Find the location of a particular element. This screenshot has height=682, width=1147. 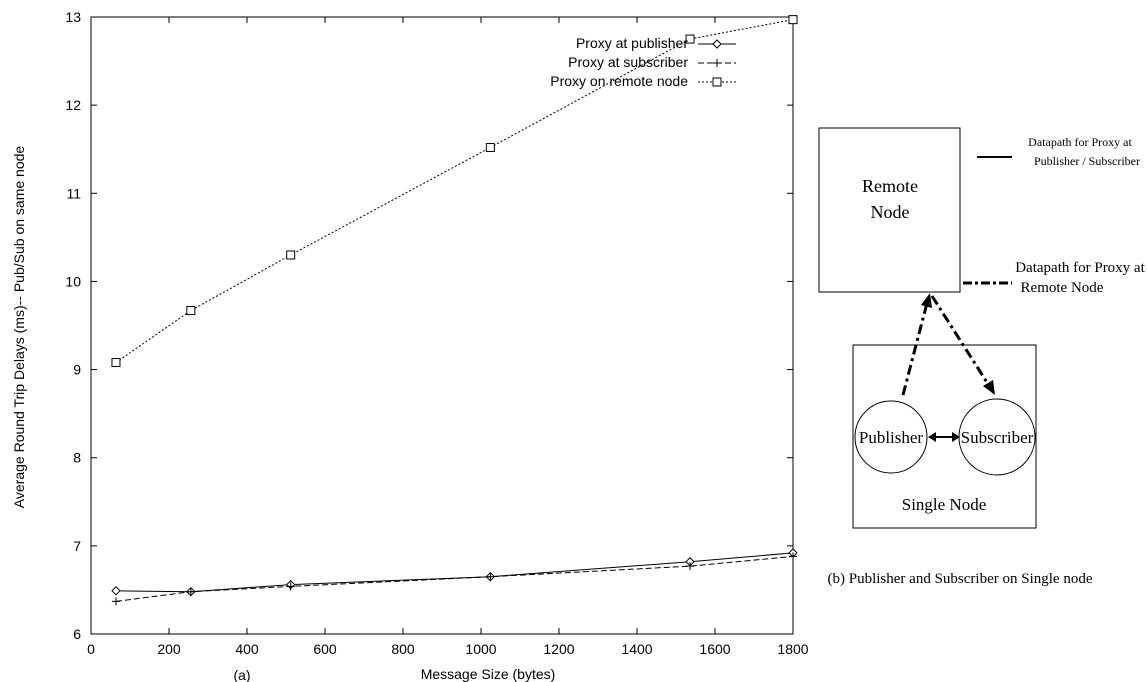

x-tick-label: 1800 is located at coordinates (792, 649).